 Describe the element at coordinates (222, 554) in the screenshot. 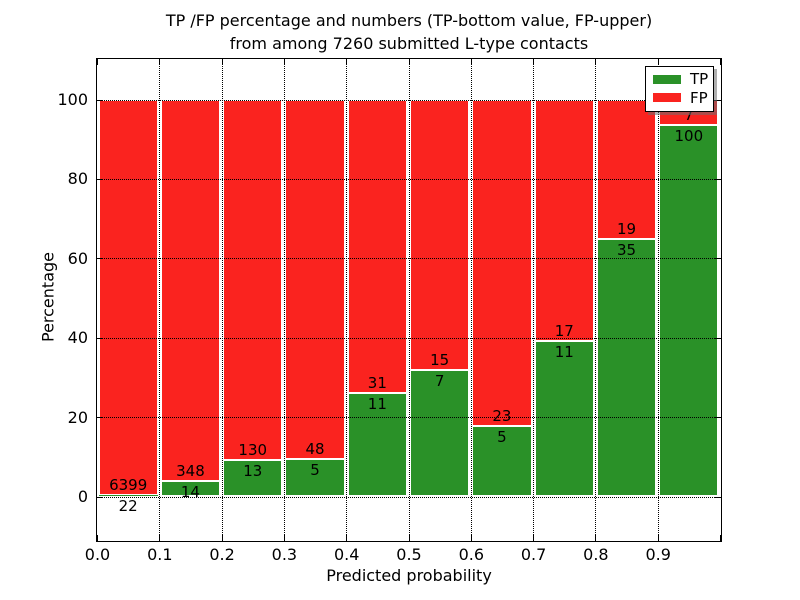

I see `x-tick-label: 0.2` at that location.